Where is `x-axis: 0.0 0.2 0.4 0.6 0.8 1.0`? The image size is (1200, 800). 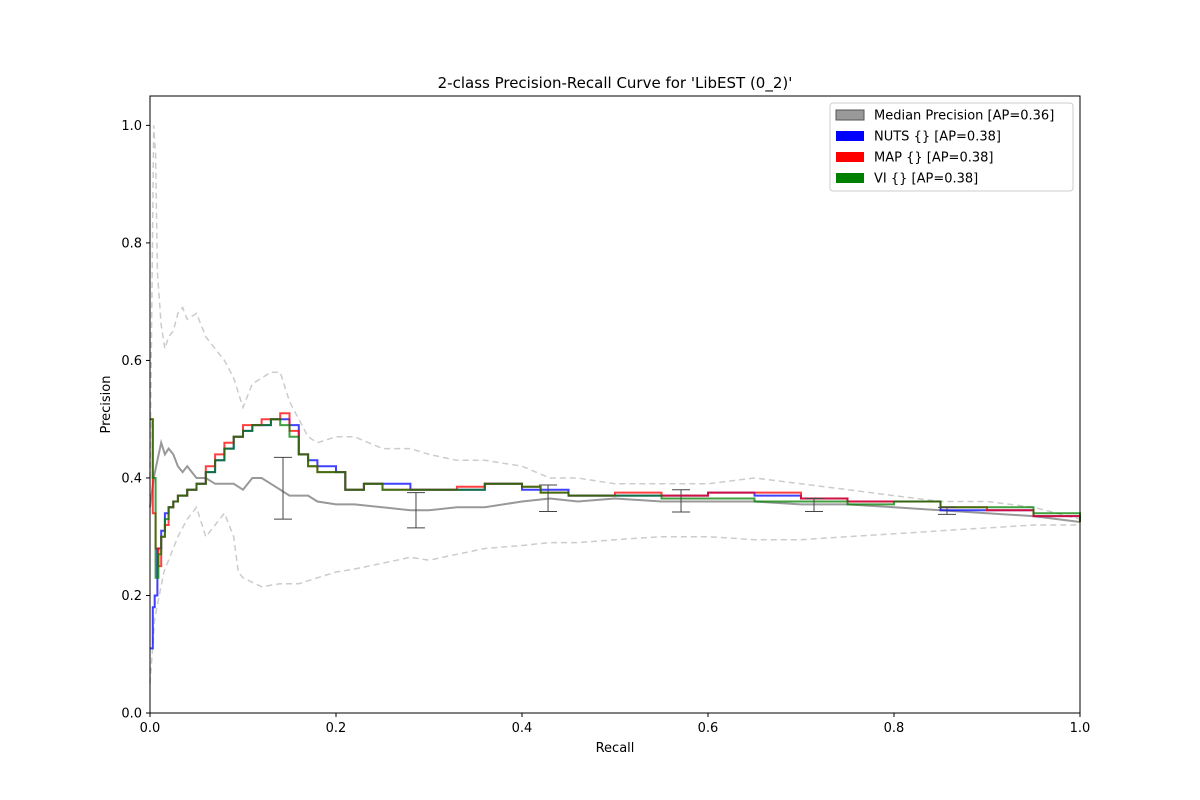 x-axis: 0.0 0.2 0.4 0.6 0.8 1.0 is located at coordinates (615, 724).